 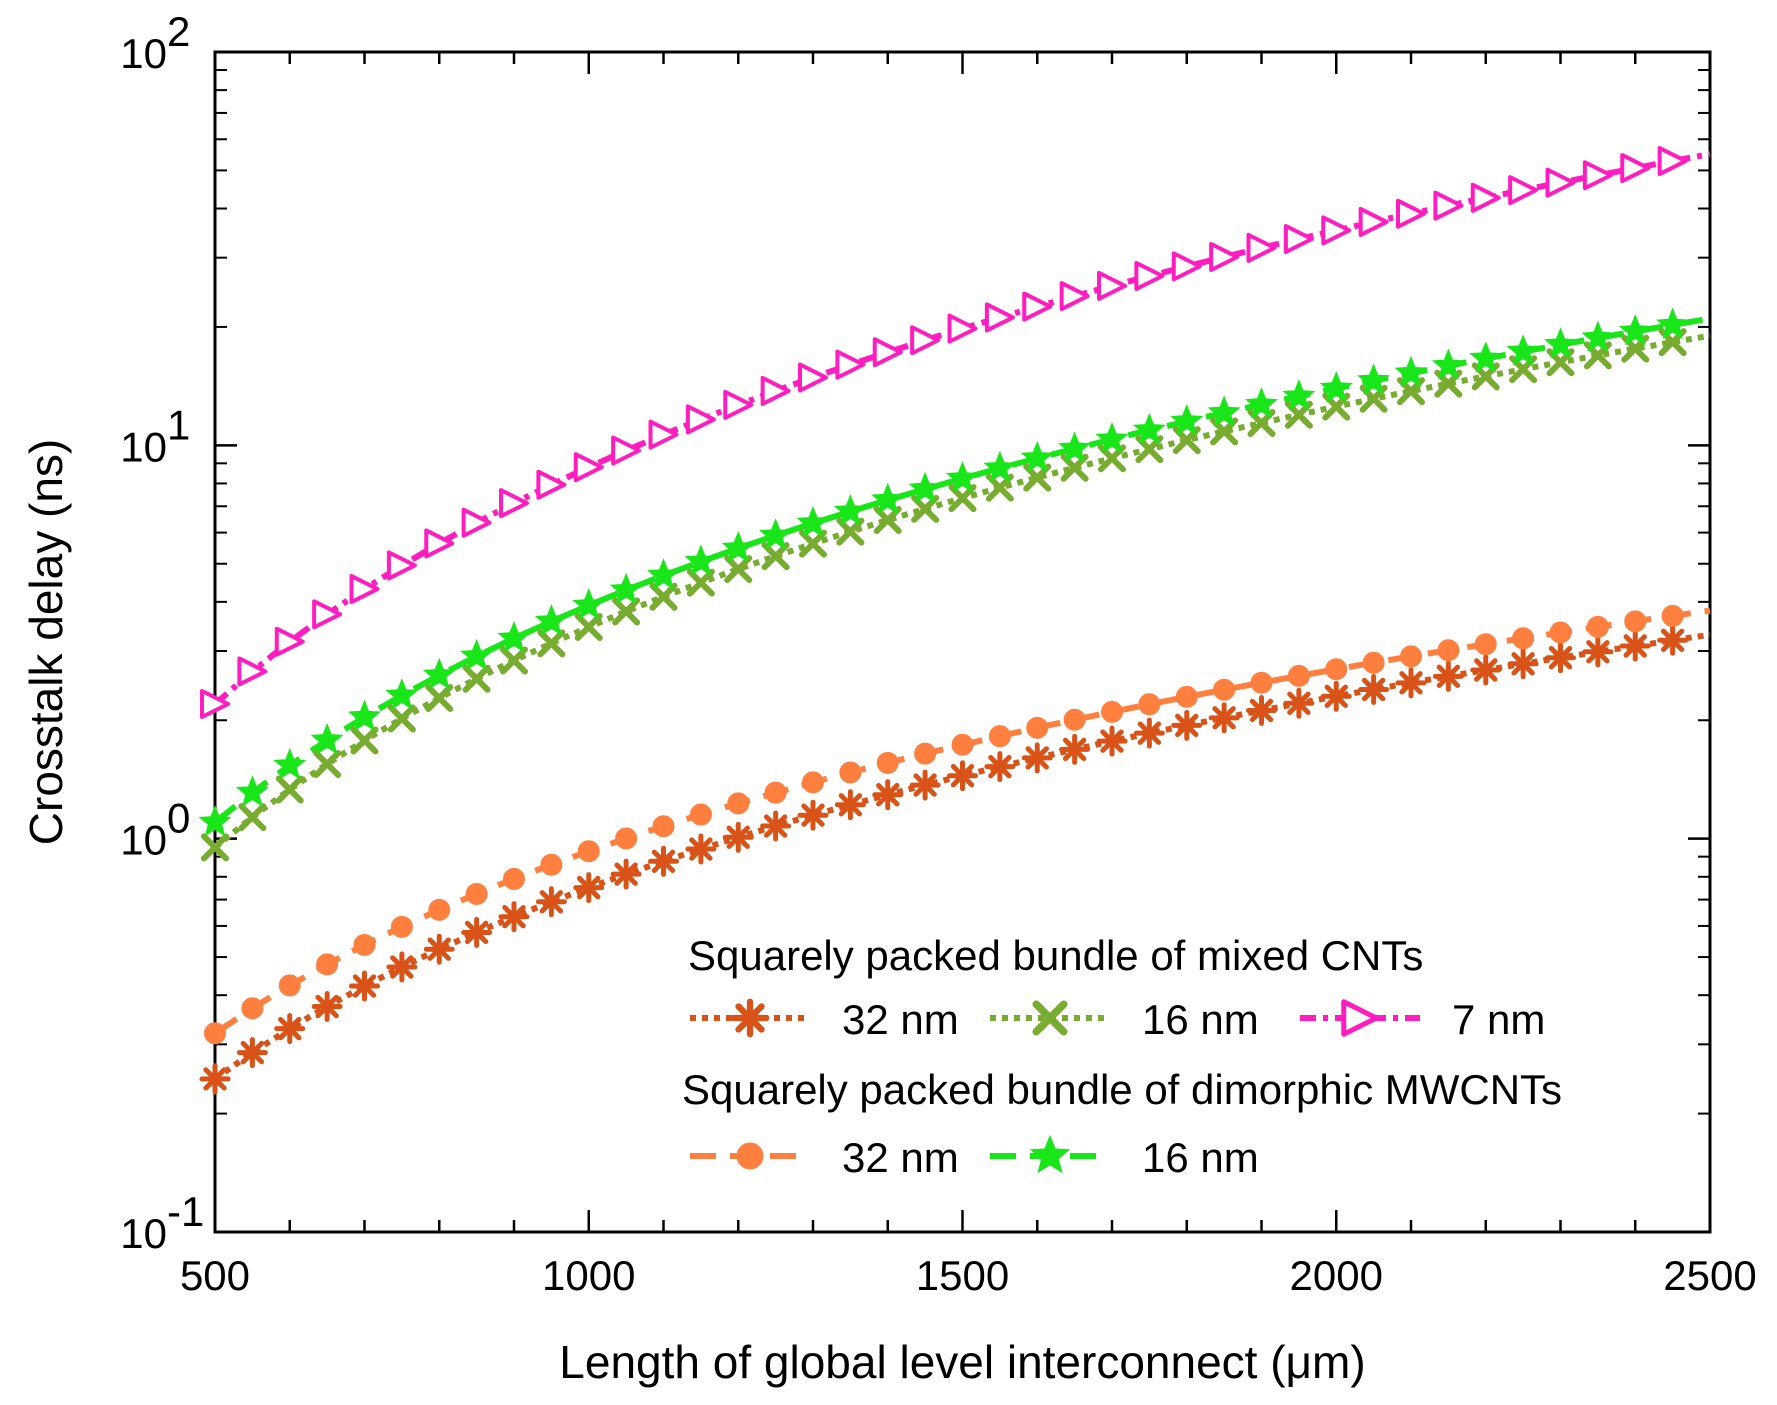 I want to click on legend-label: 32 nm, so click(x=900, y=1019).